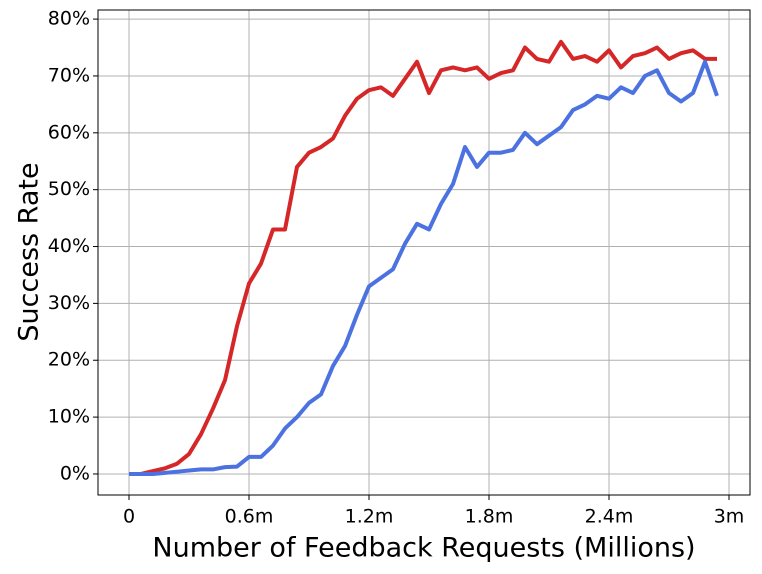  I want to click on y-tick-label: 20%, so click(69, 360).